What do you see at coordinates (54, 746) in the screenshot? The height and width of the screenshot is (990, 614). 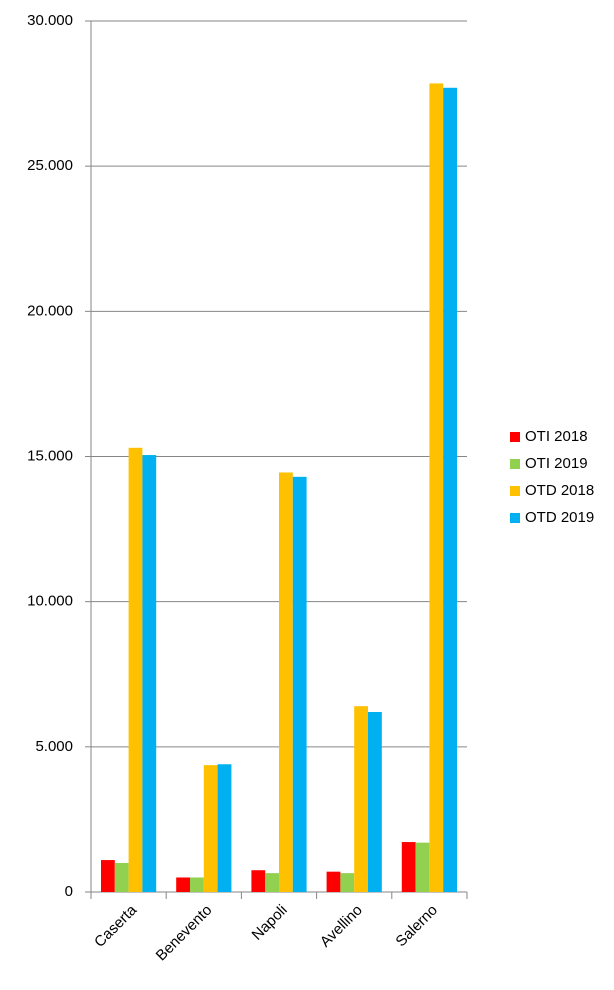 I see `y-tick-label: 5.000` at bounding box center [54, 746].